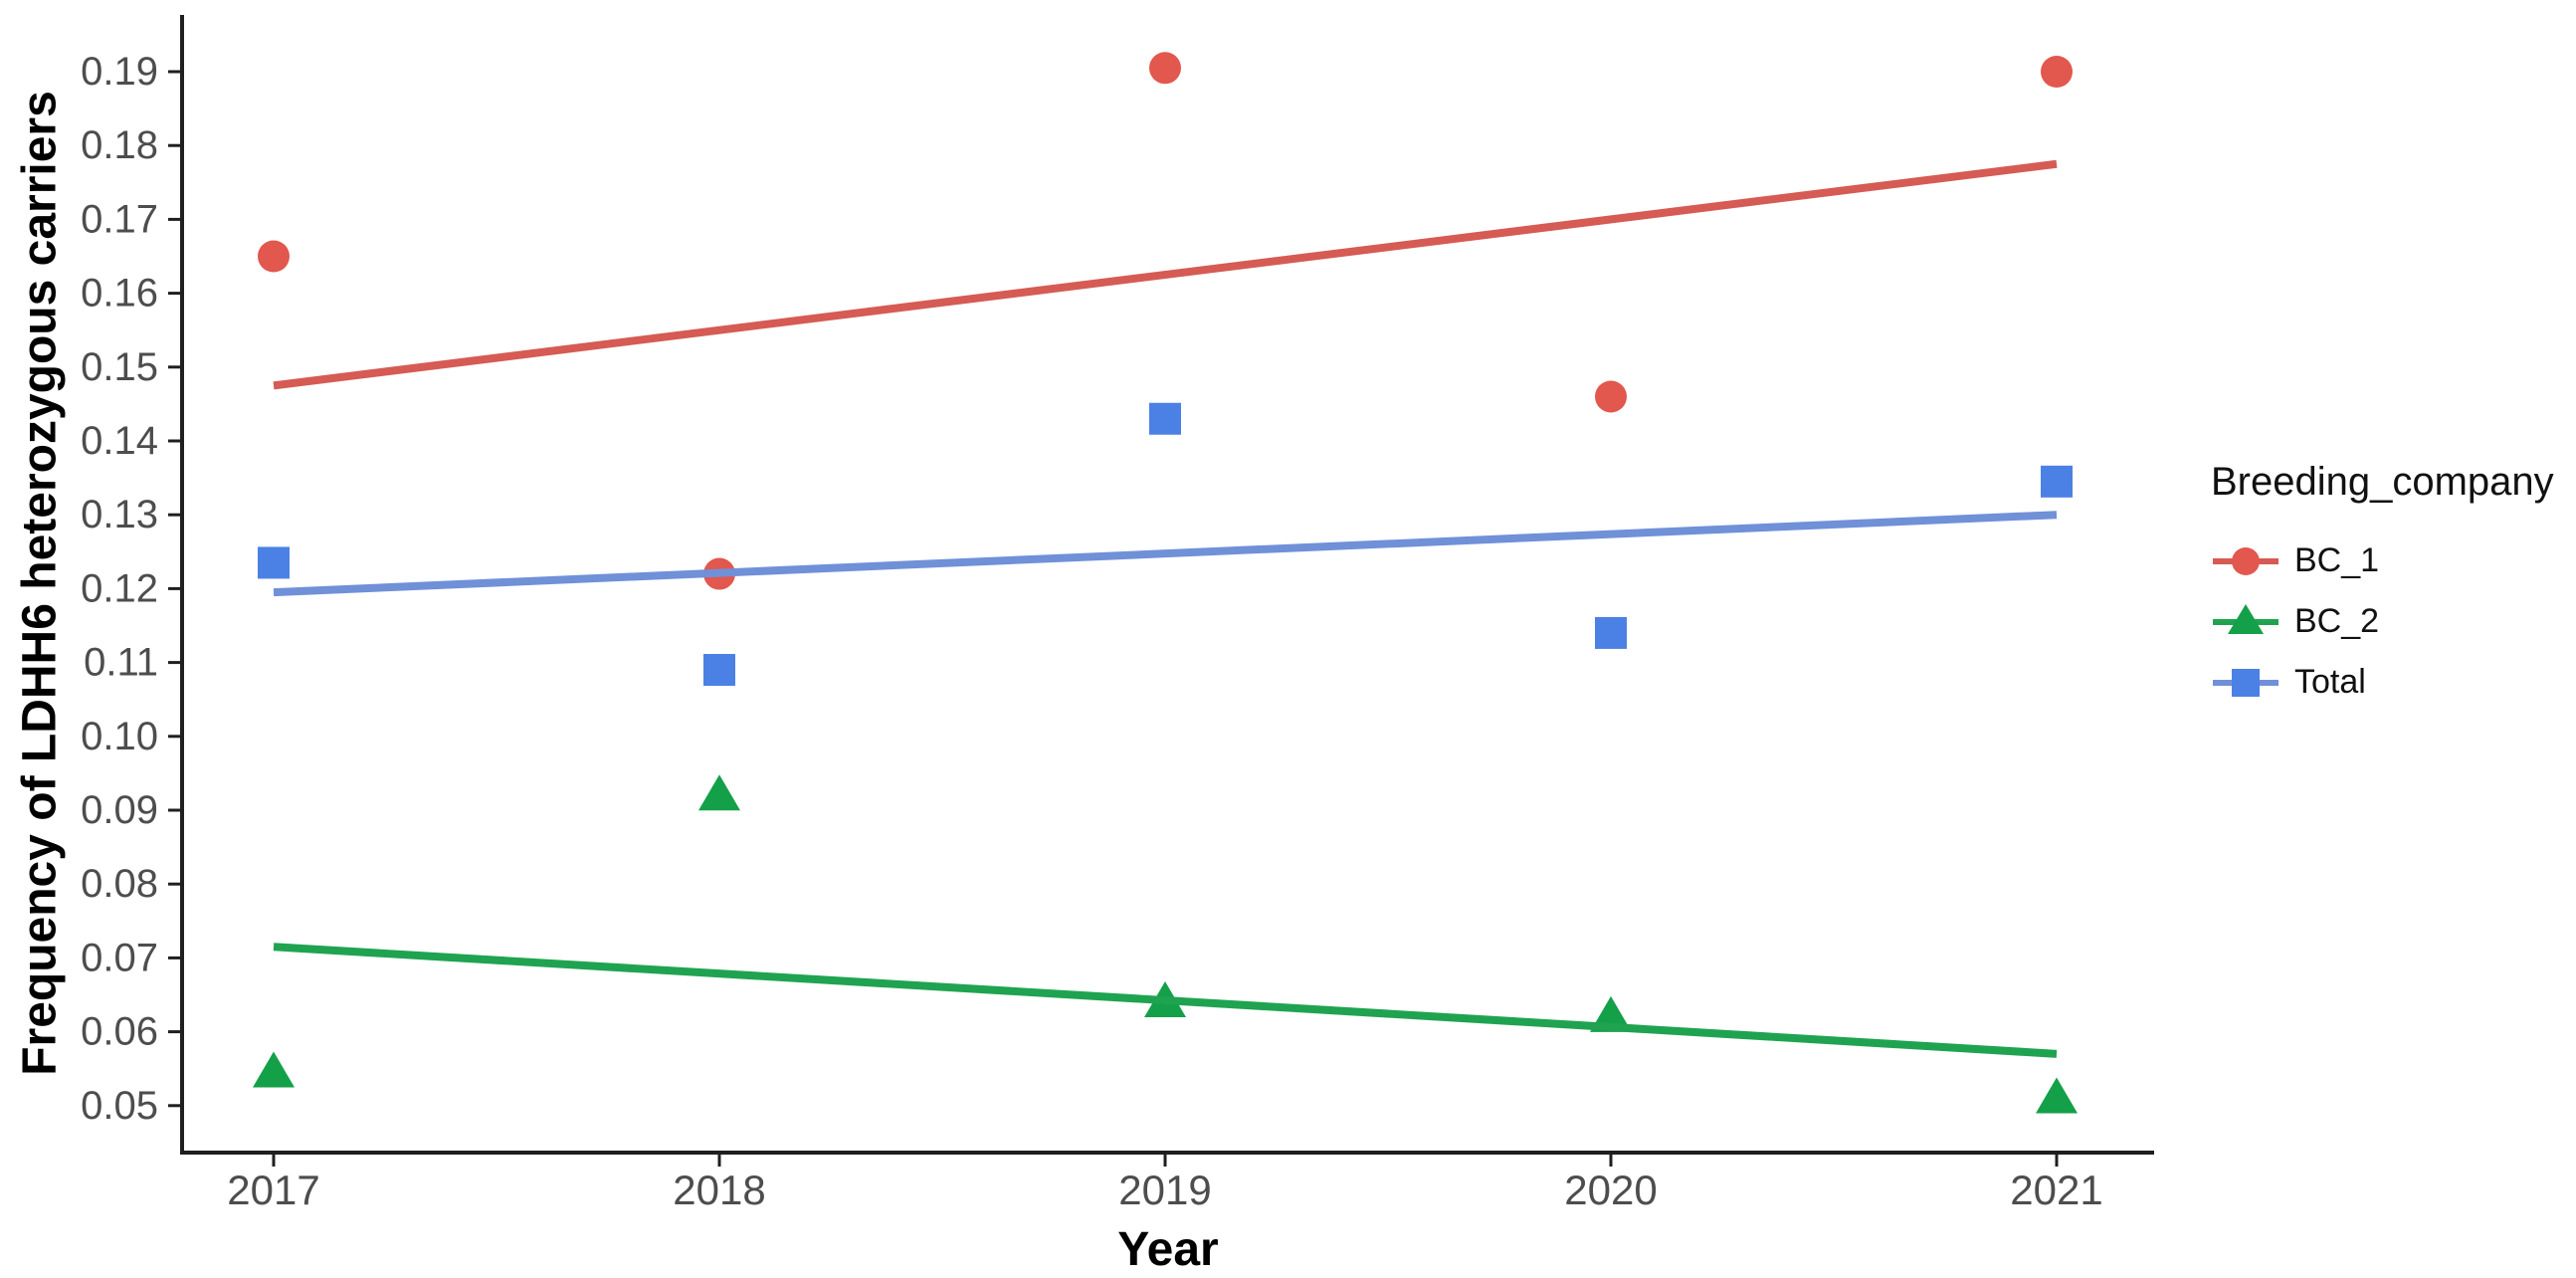 The image size is (2576, 1278). What do you see at coordinates (119, 737) in the screenshot?
I see `y-tick-label: 0.10` at bounding box center [119, 737].